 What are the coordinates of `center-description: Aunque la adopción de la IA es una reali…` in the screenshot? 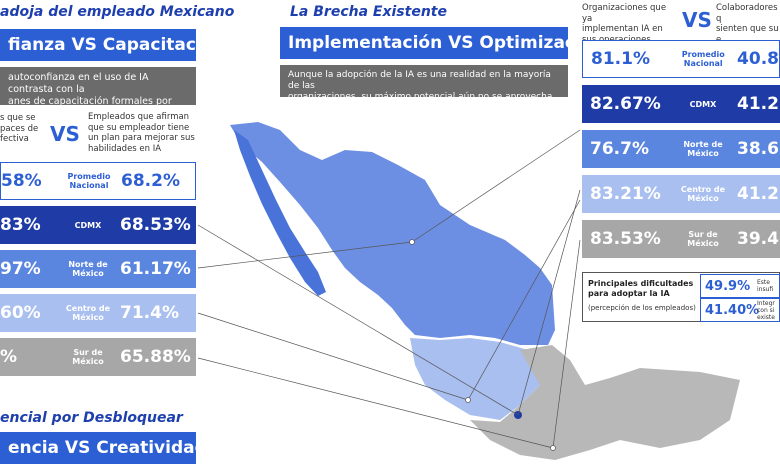 It's located at (424, 81).